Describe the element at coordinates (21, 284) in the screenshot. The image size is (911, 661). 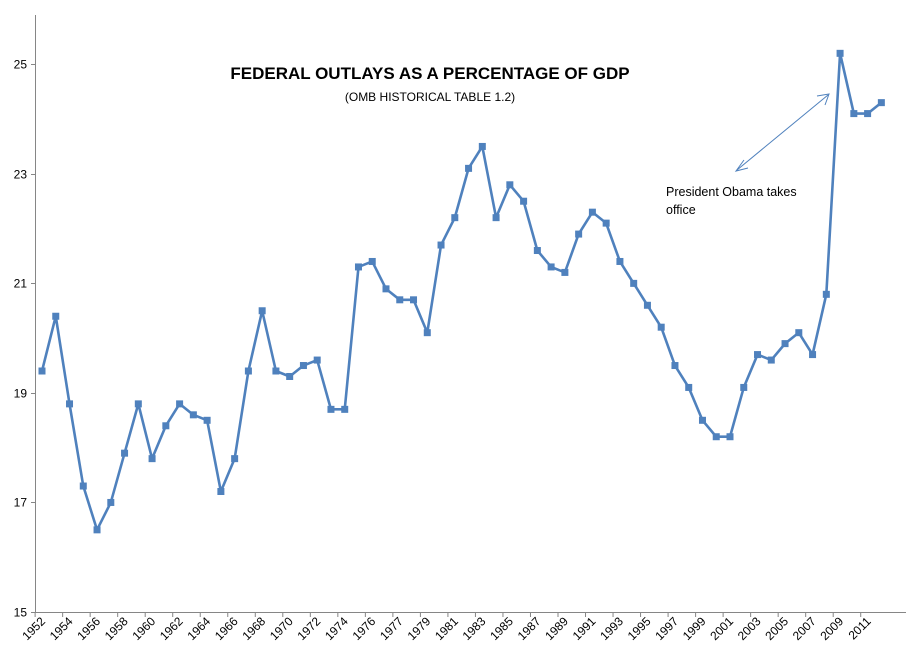
I see `y-tick-label: 21` at that location.